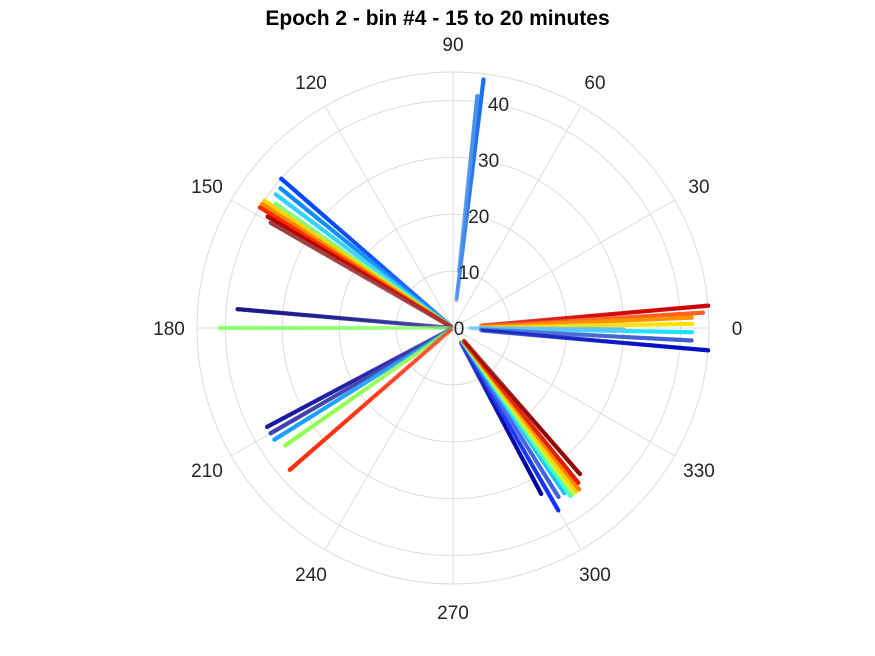 Image resolution: width=875 pixels, height=656 pixels. What do you see at coordinates (207, 471) in the screenshot?
I see `theta-tick-label: 210` at bounding box center [207, 471].